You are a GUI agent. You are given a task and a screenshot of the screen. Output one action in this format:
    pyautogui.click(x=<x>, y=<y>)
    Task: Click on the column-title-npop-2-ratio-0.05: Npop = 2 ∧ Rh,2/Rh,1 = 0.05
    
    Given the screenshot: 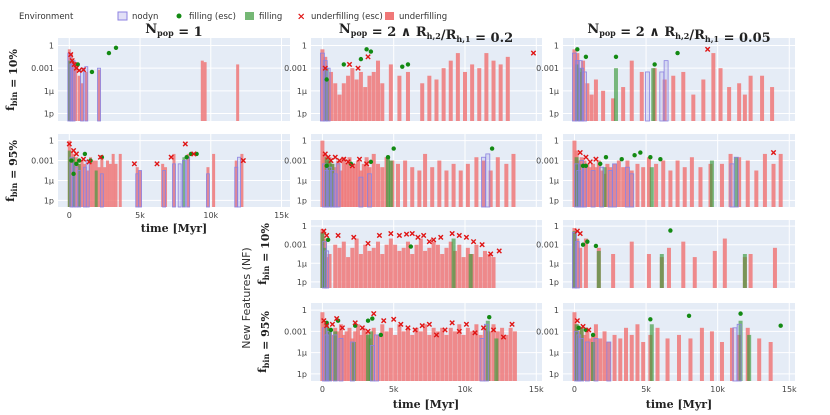 What is the action you would take?
    pyautogui.click(x=678, y=34)
    